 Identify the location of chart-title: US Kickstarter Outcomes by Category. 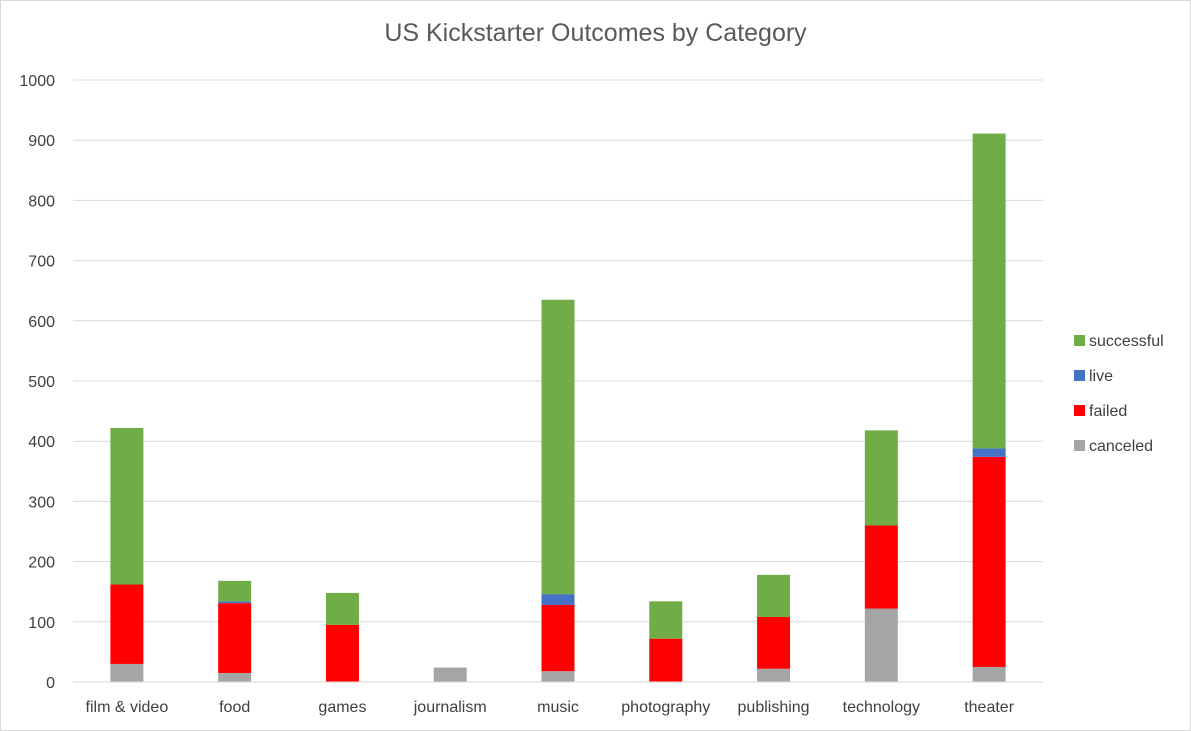
(595, 33).